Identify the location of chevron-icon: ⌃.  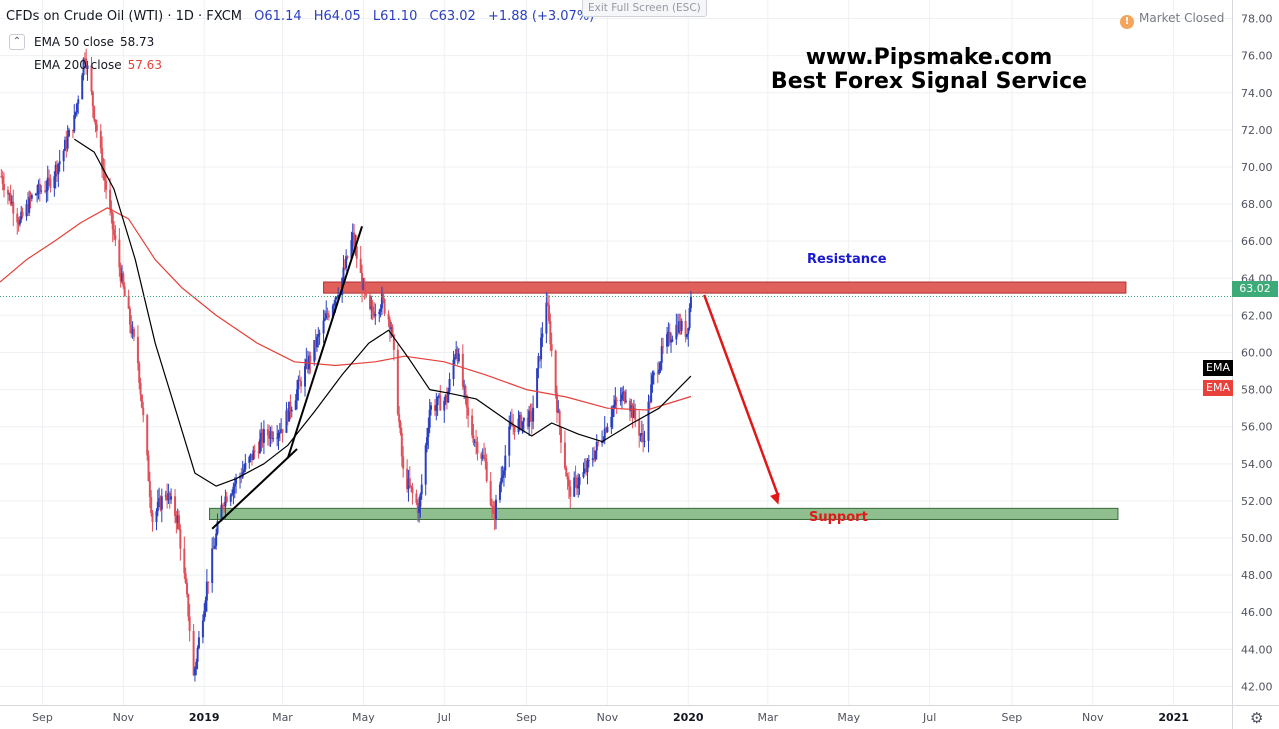
(17, 42).